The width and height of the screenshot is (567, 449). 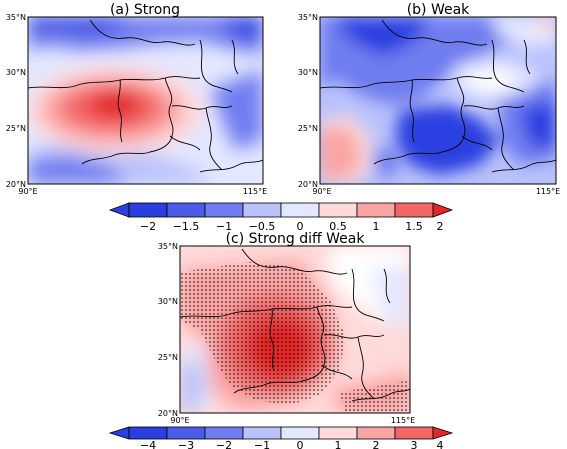 I want to click on cbb-label-1: −3, so click(x=186, y=444).